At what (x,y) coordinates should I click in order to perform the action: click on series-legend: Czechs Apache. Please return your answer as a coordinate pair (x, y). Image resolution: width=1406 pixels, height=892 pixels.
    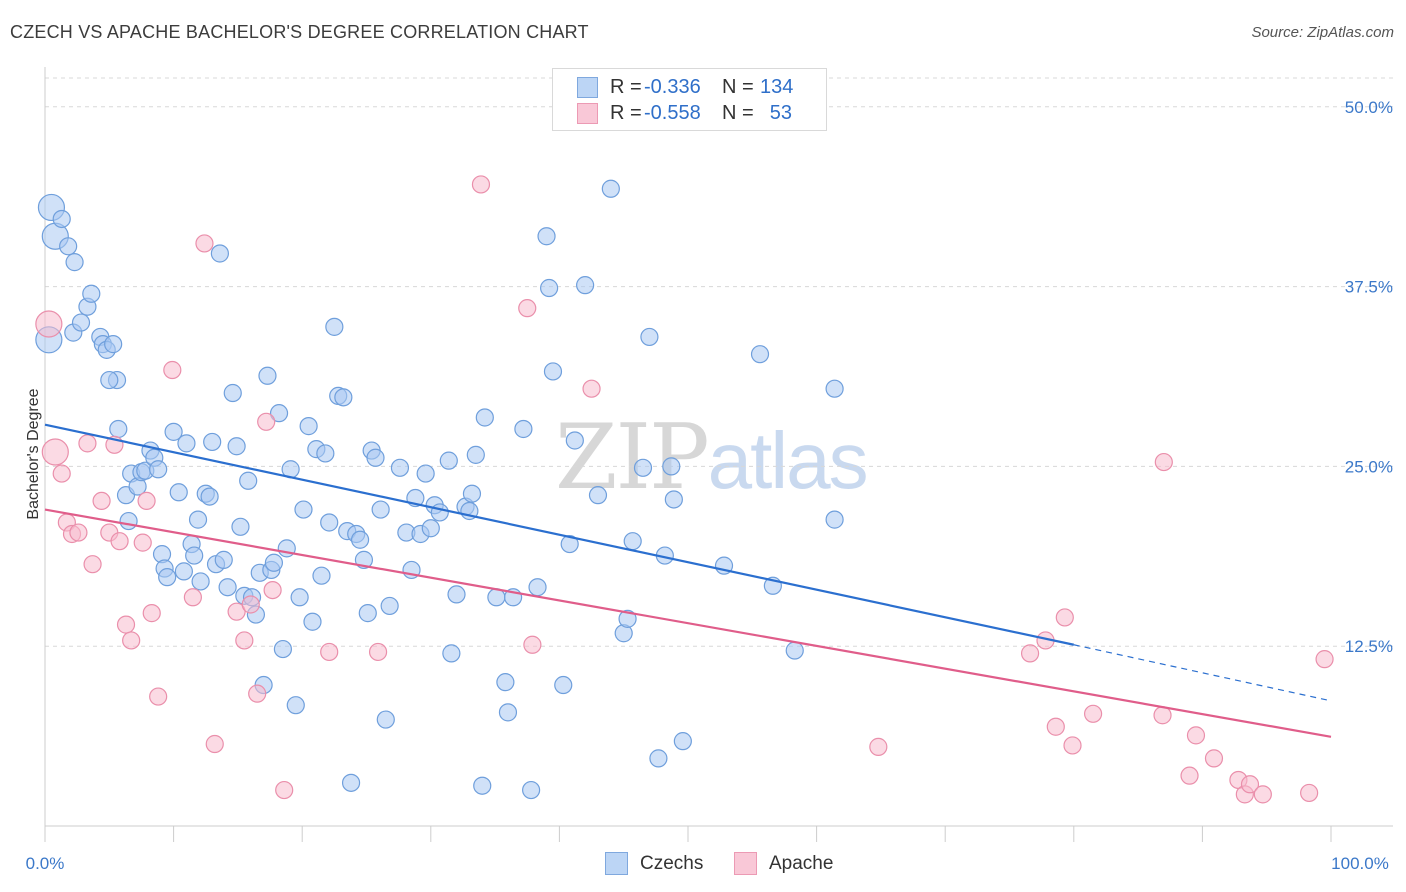
    Looking at the image, I should click on (703, 866).